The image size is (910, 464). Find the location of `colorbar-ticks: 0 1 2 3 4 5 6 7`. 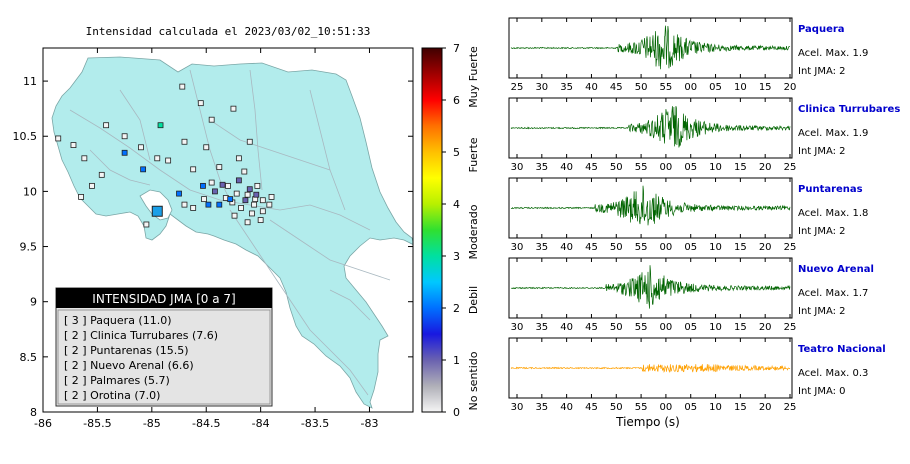

colorbar-ticks: 0 1 2 3 4 5 6 7 is located at coordinates (451, 230).